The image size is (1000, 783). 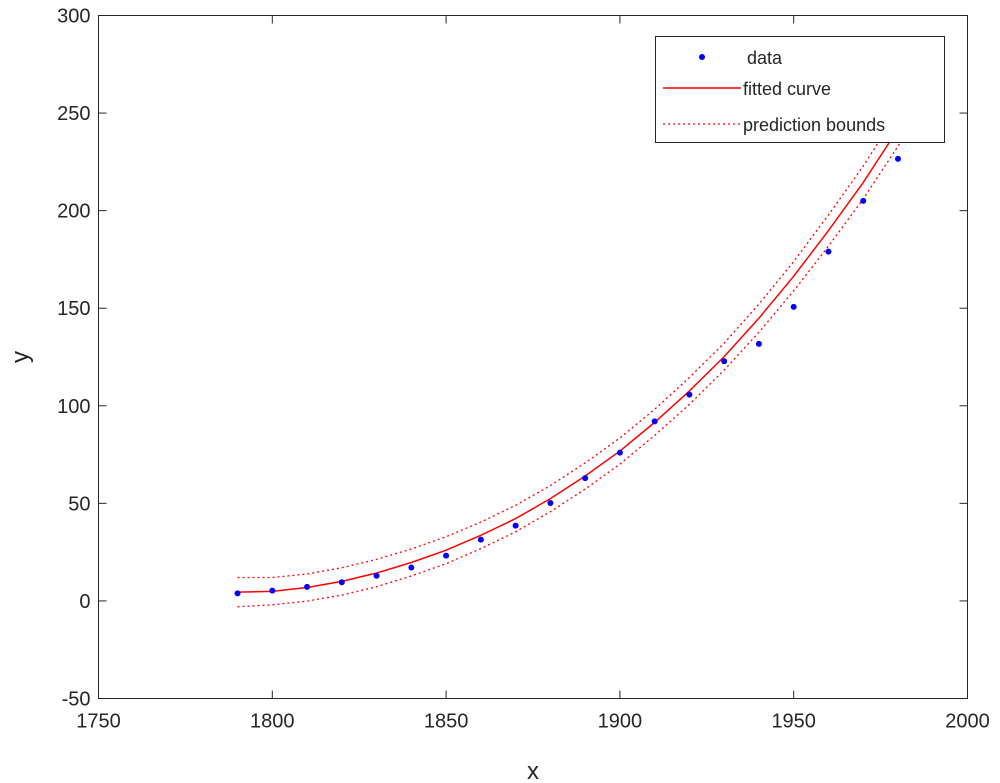 I want to click on y-tick-label: 250, so click(x=73, y=114).